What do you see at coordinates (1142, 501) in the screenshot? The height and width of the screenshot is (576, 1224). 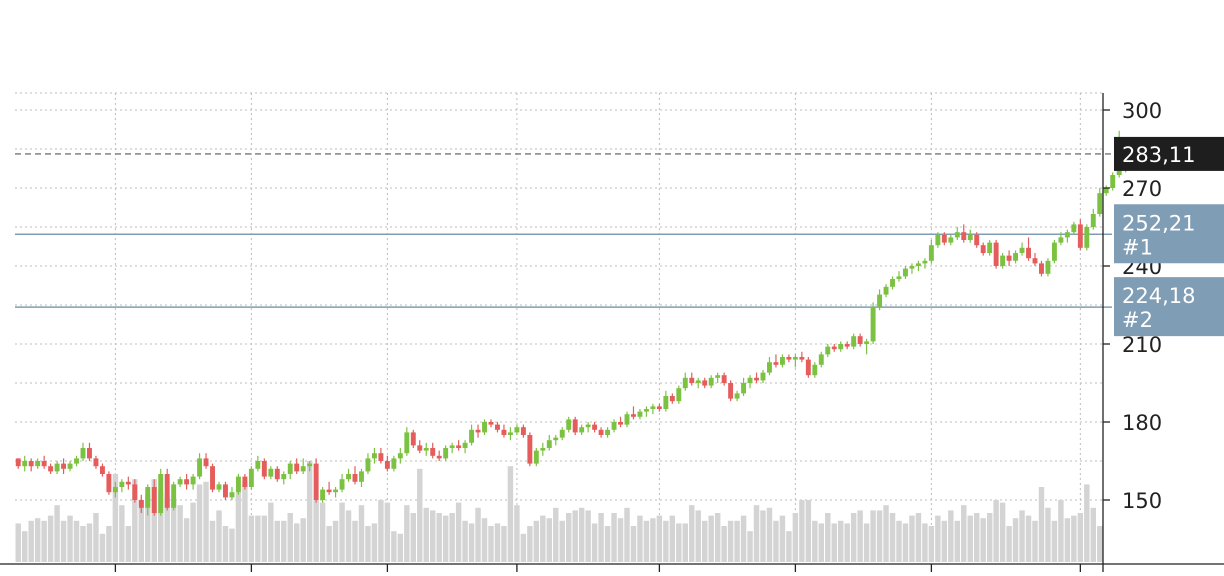 I see `y-tick-label: 150` at bounding box center [1142, 501].